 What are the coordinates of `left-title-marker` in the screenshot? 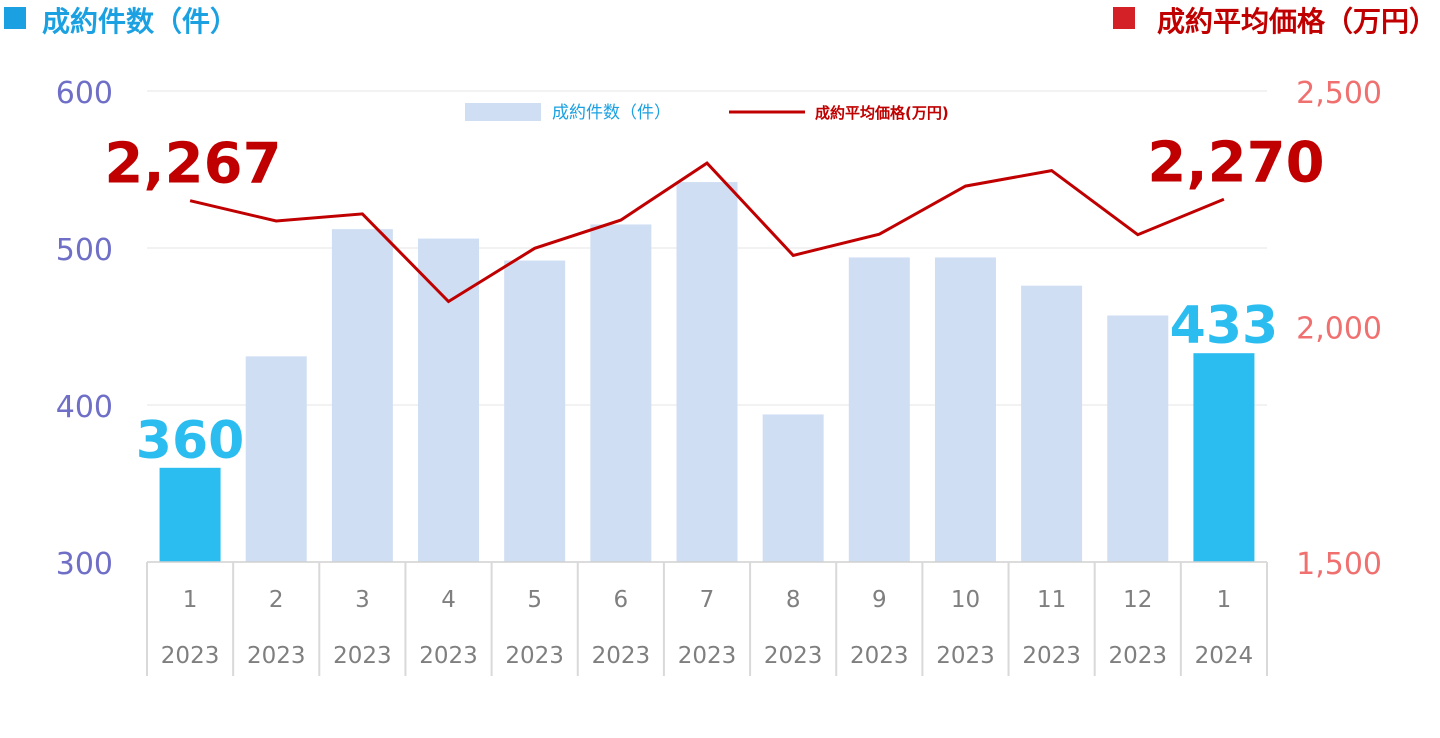 It's located at (15, 18).